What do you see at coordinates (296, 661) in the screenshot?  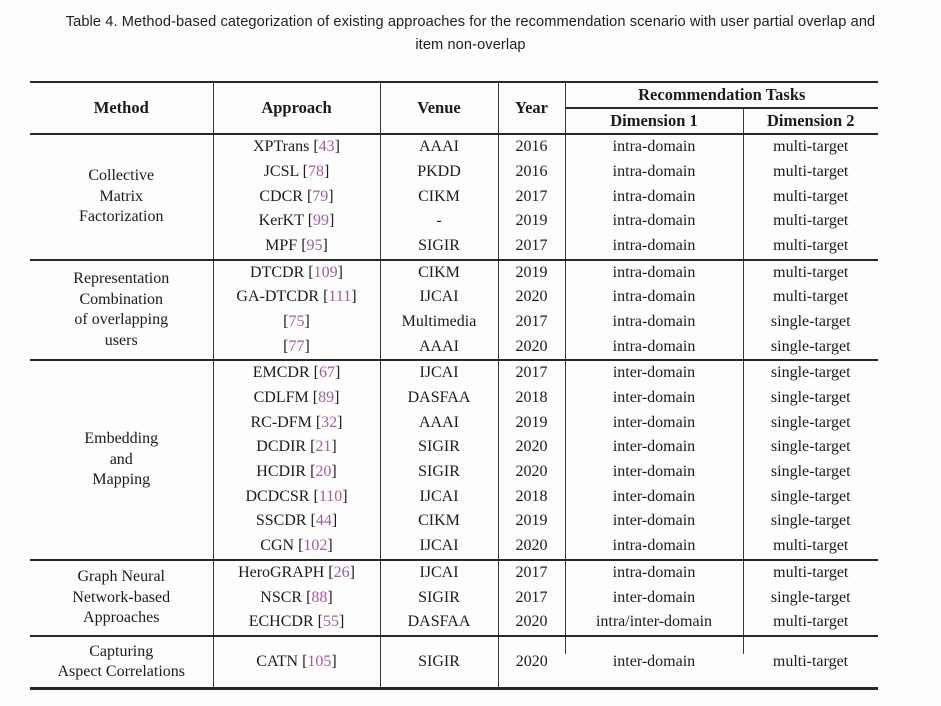 I see `approach-cell: CATN [105]` at bounding box center [296, 661].